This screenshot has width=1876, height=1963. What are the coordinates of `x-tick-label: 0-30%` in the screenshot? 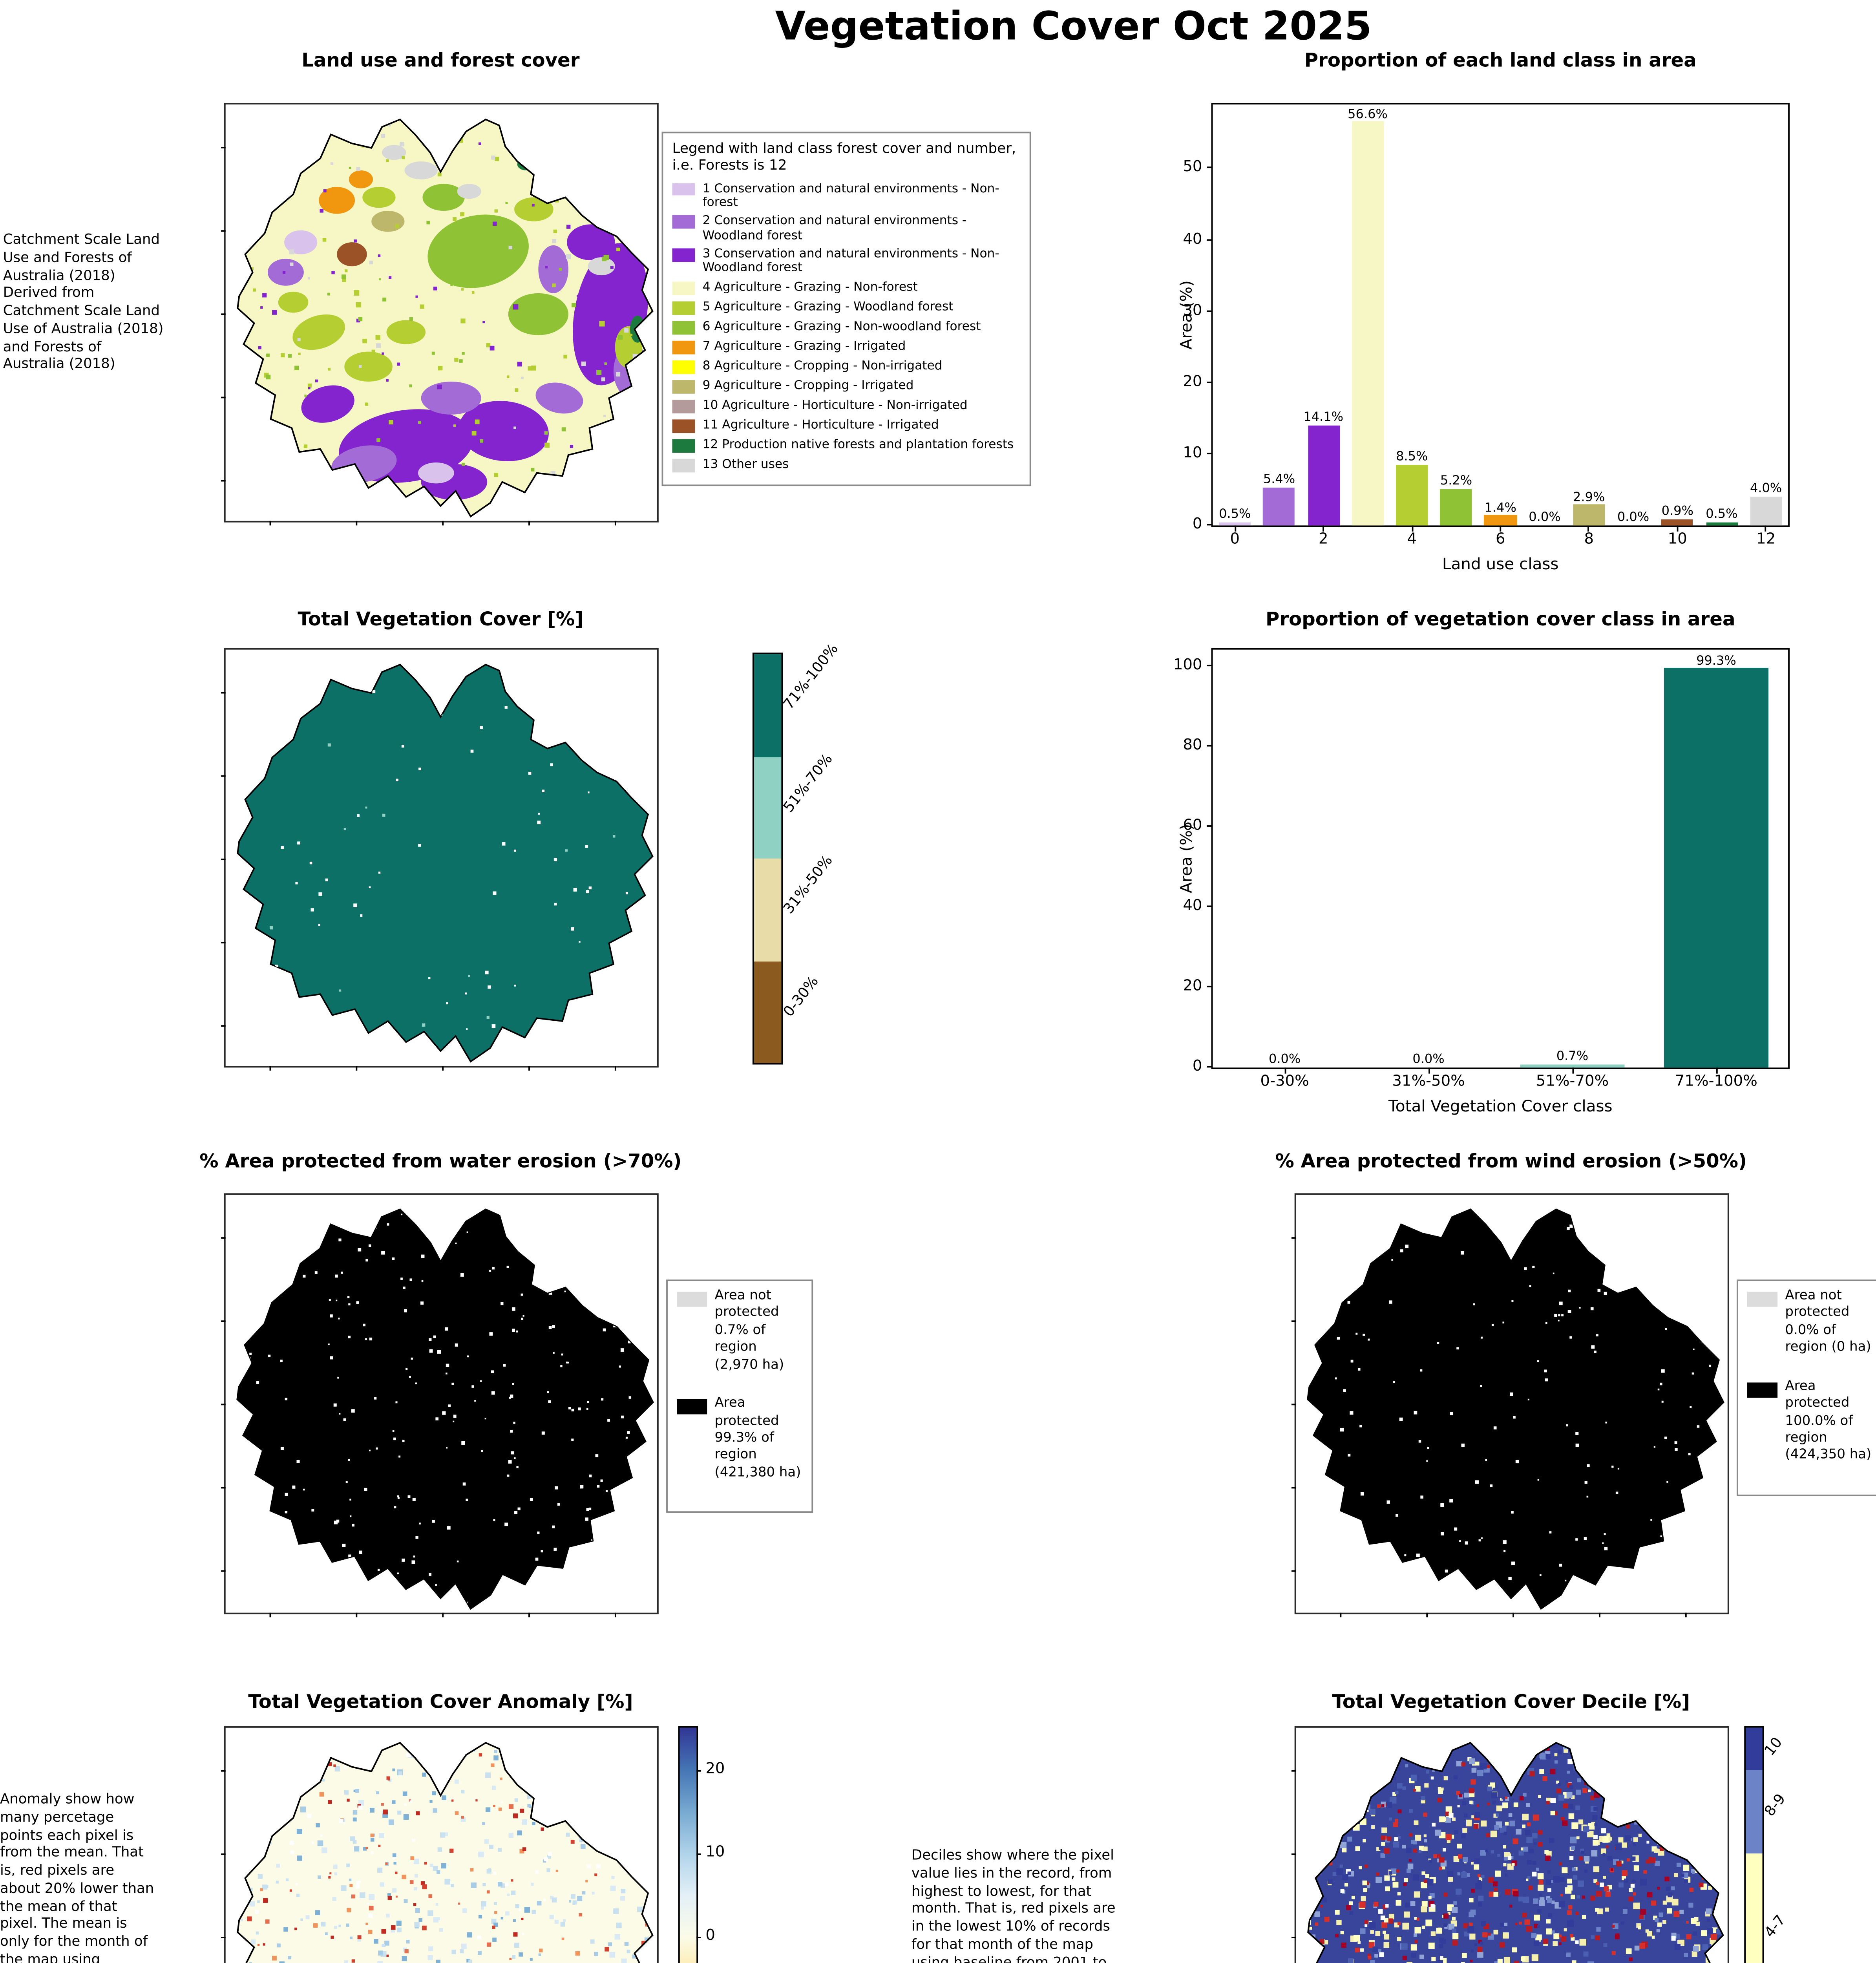 It's located at (1284, 1082).